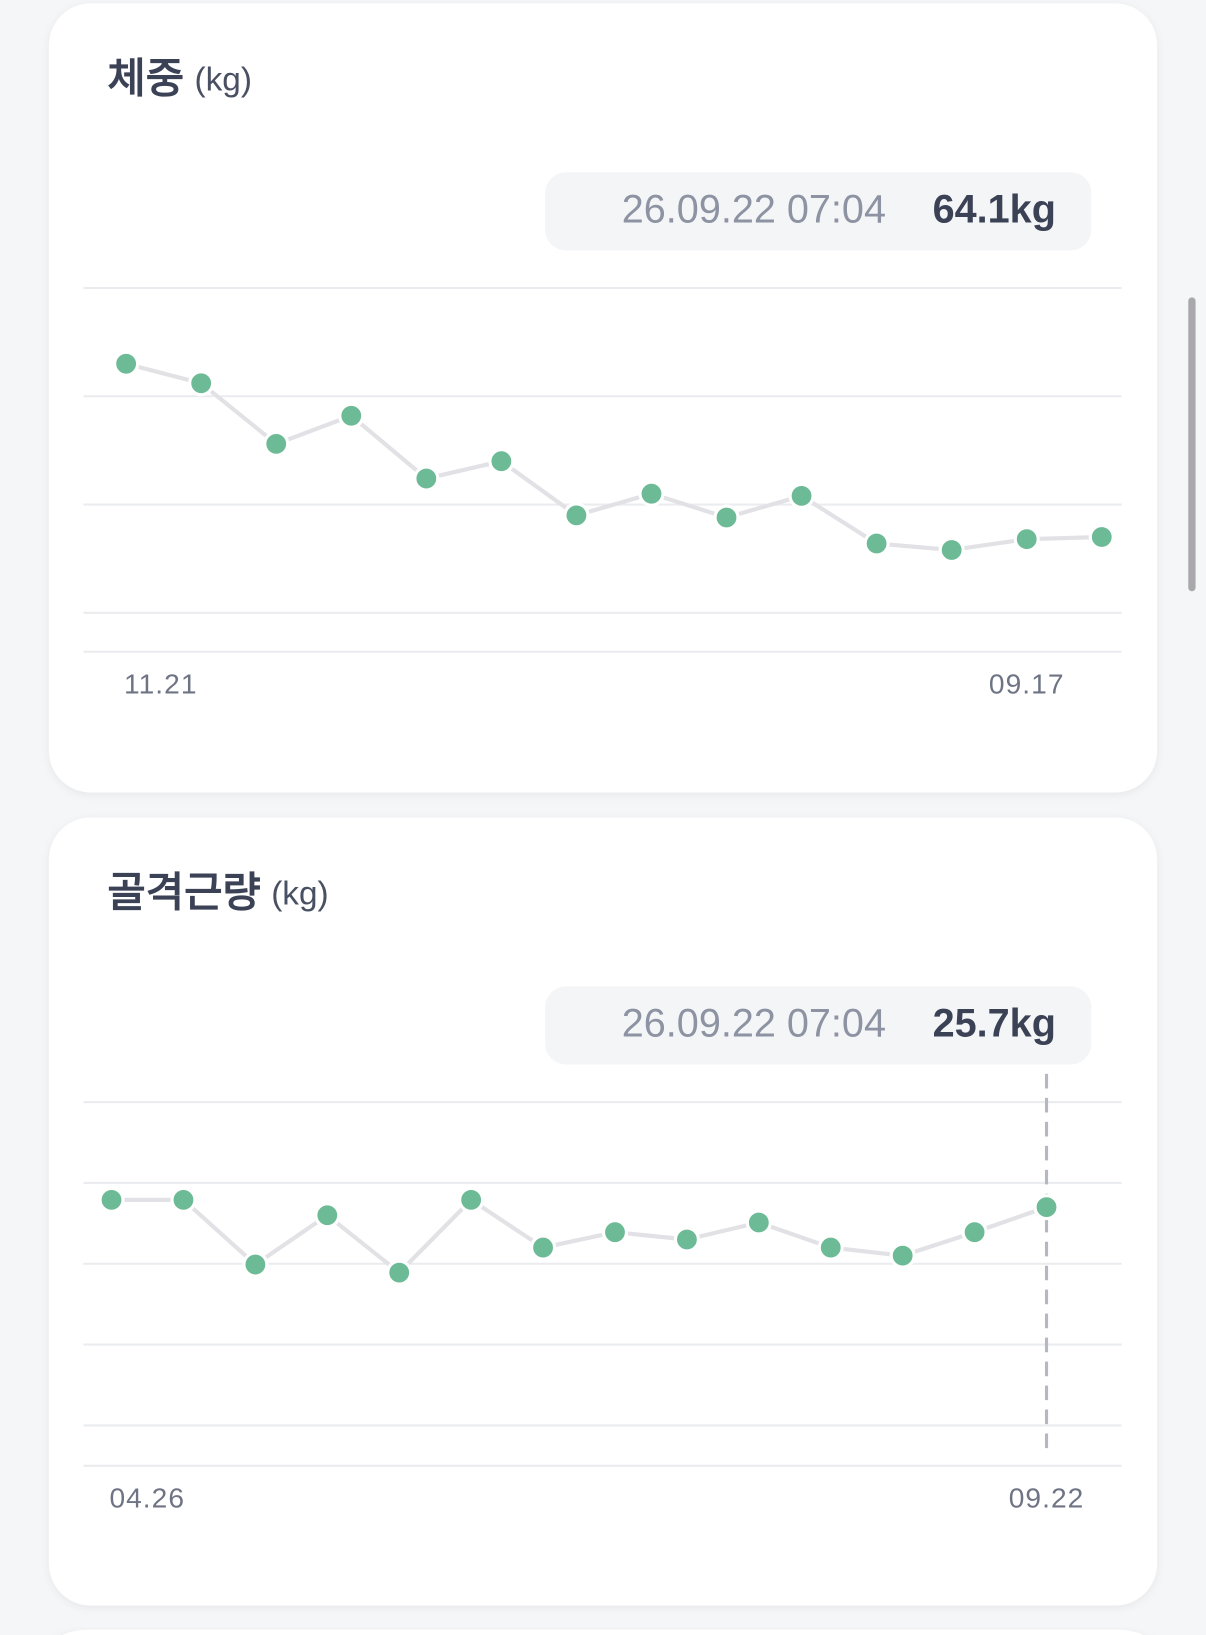 Image resolution: width=1206 pixels, height=1635 pixels. What do you see at coordinates (994, 209) in the screenshot?
I see `tooltip-value: 64.1kg` at bounding box center [994, 209].